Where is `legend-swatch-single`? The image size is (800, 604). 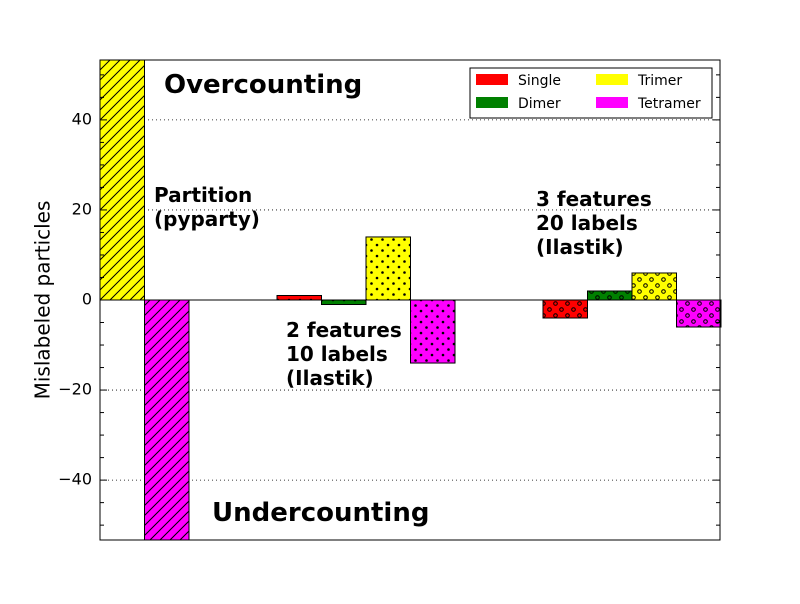
legend-swatch-single is located at coordinates (492, 79).